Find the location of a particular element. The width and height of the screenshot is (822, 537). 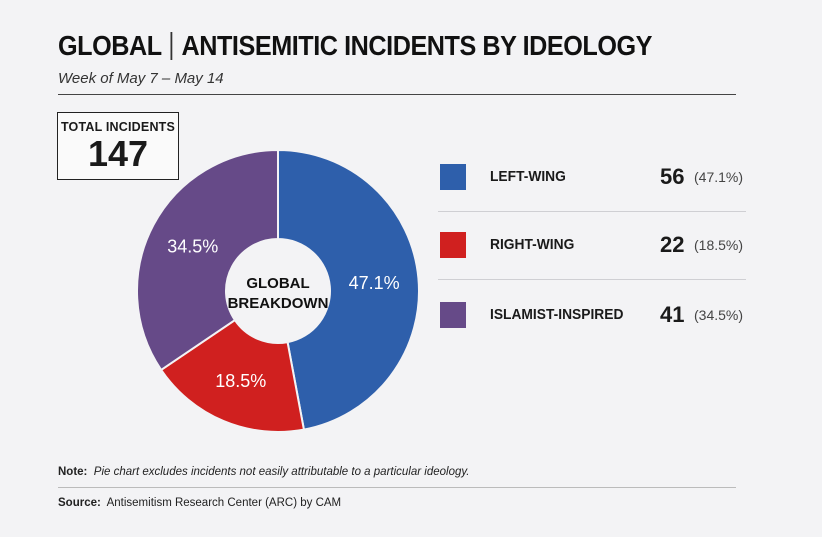

header-divider is located at coordinates (397, 94).